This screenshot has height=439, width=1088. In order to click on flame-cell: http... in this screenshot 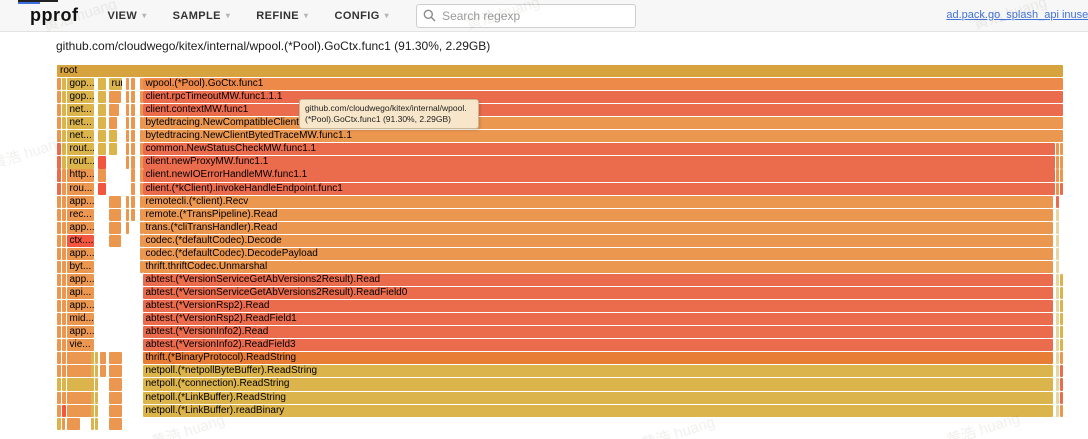, I will do `click(80, 175)`.